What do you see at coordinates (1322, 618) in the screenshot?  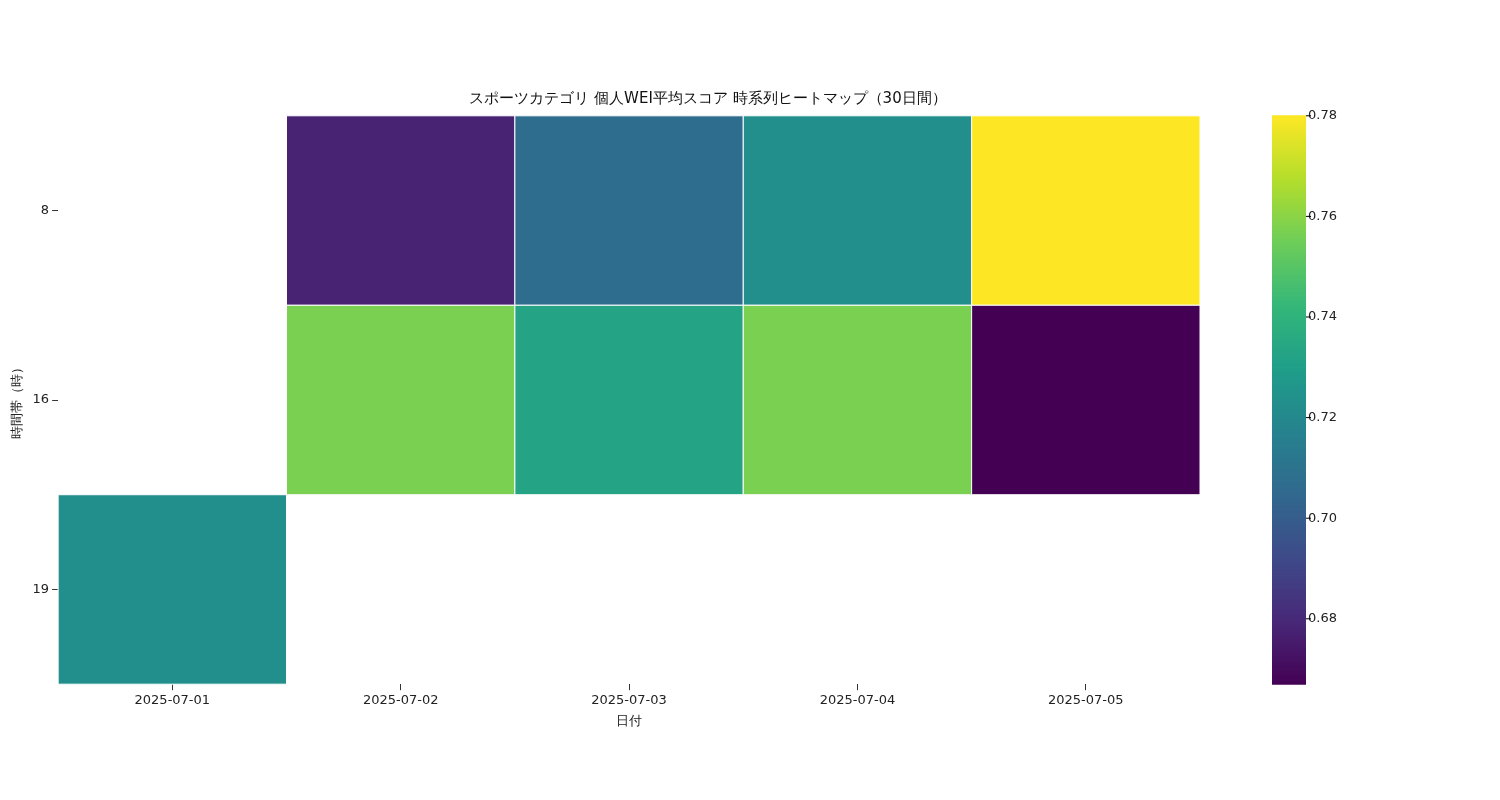 I see `color-bar-label: 0.68` at bounding box center [1322, 618].